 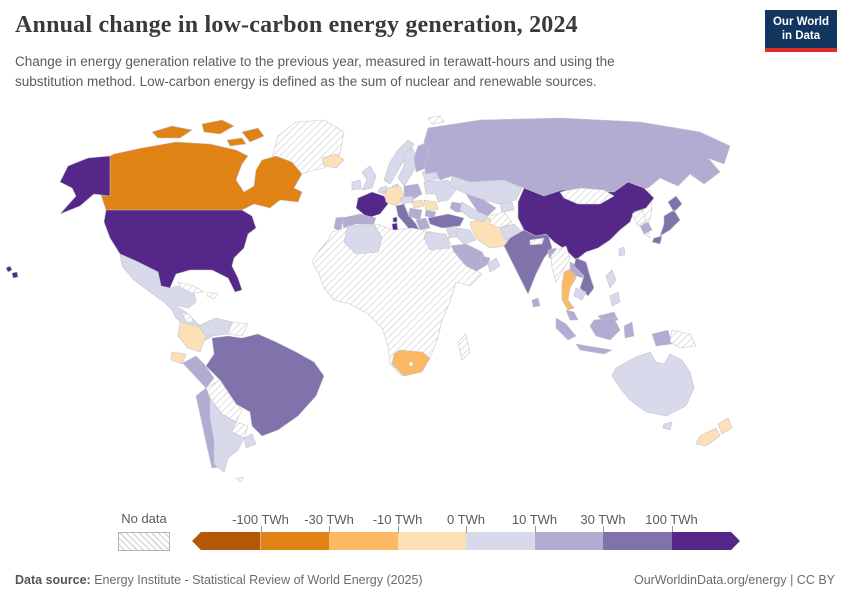 What do you see at coordinates (329, 519) in the screenshot?
I see `legend-tick-label: -30 TWh` at bounding box center [329, 519].